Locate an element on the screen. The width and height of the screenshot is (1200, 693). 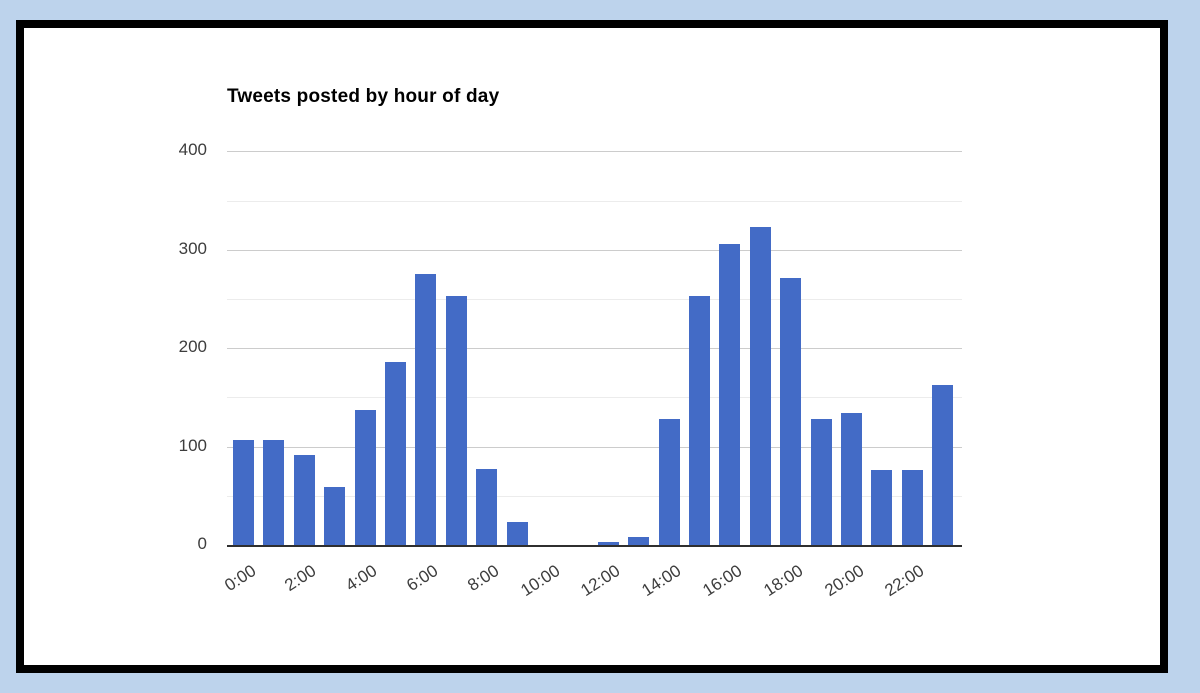
x-tick-label: 4:00 is located at coordinates (361, 578).